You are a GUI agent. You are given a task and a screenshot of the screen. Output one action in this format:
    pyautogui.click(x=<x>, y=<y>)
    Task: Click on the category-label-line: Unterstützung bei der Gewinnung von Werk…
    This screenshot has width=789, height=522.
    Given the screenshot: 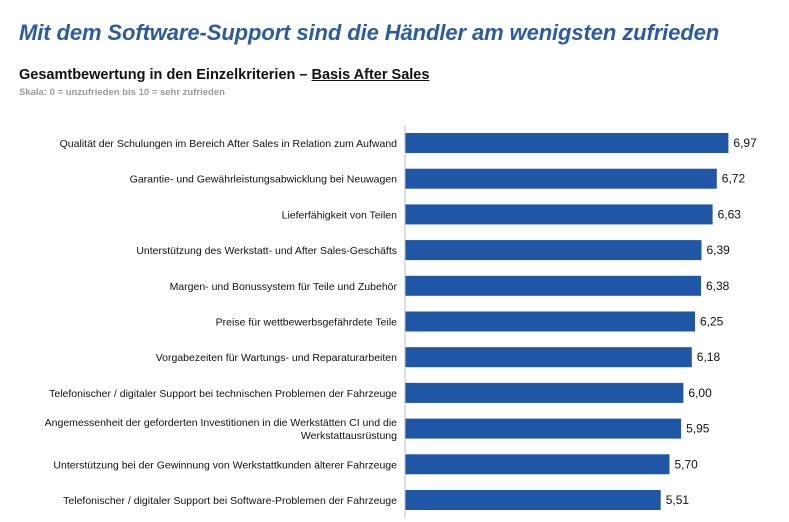 What is the action you would take?
    pyautogui.click(x=225, y=465)
    